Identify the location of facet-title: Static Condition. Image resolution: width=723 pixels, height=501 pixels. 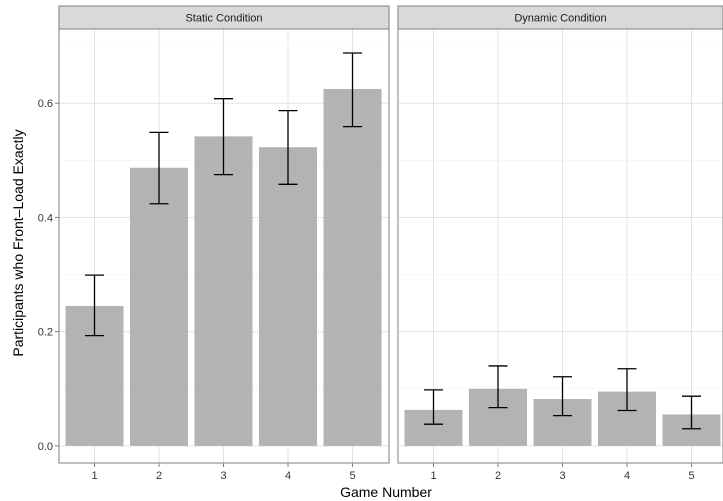
(223, 19).